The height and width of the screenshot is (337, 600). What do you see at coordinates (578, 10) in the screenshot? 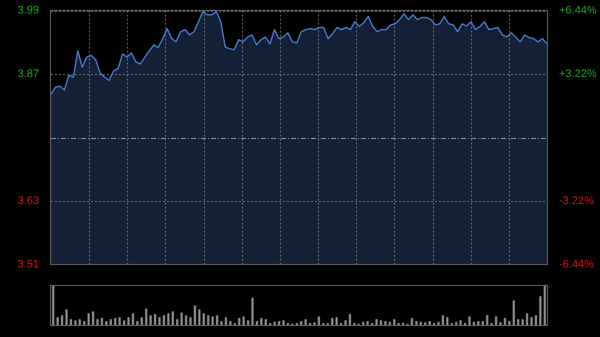
I see `y2-tick-label: +6.44%` at bounding box center [578, 10].